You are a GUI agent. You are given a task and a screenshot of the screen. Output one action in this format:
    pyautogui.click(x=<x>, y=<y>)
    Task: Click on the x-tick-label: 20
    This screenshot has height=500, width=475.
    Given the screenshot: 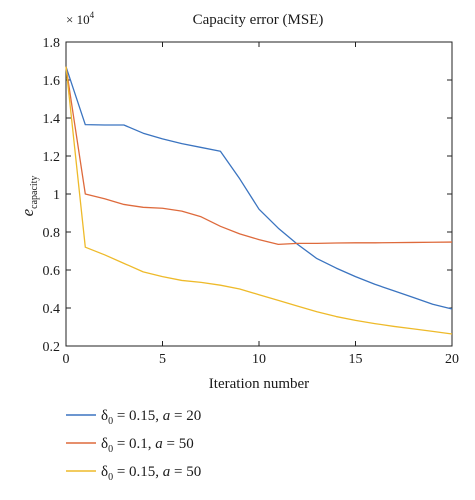 What is the action you would take?
    pyautogui.click(x=452, y=359)
    